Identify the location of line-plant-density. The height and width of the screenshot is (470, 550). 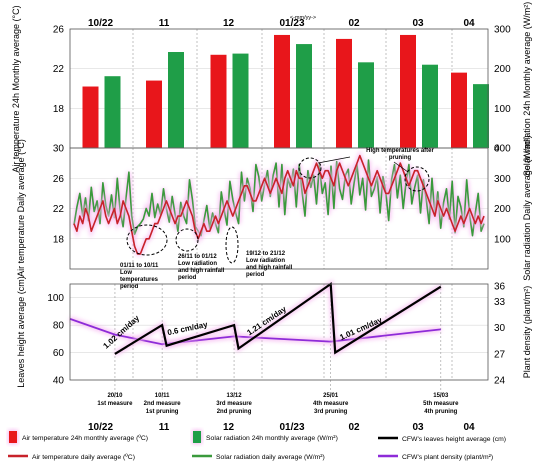
(255, 332).